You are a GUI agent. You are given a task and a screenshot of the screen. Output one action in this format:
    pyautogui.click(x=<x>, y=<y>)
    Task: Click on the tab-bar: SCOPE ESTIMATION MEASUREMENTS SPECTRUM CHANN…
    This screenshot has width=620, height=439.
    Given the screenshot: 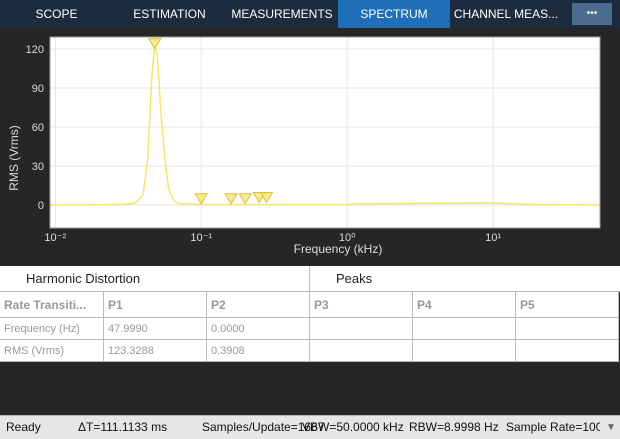 What is the action you would take?
    pyautogui.click(x=310, y=14)
    